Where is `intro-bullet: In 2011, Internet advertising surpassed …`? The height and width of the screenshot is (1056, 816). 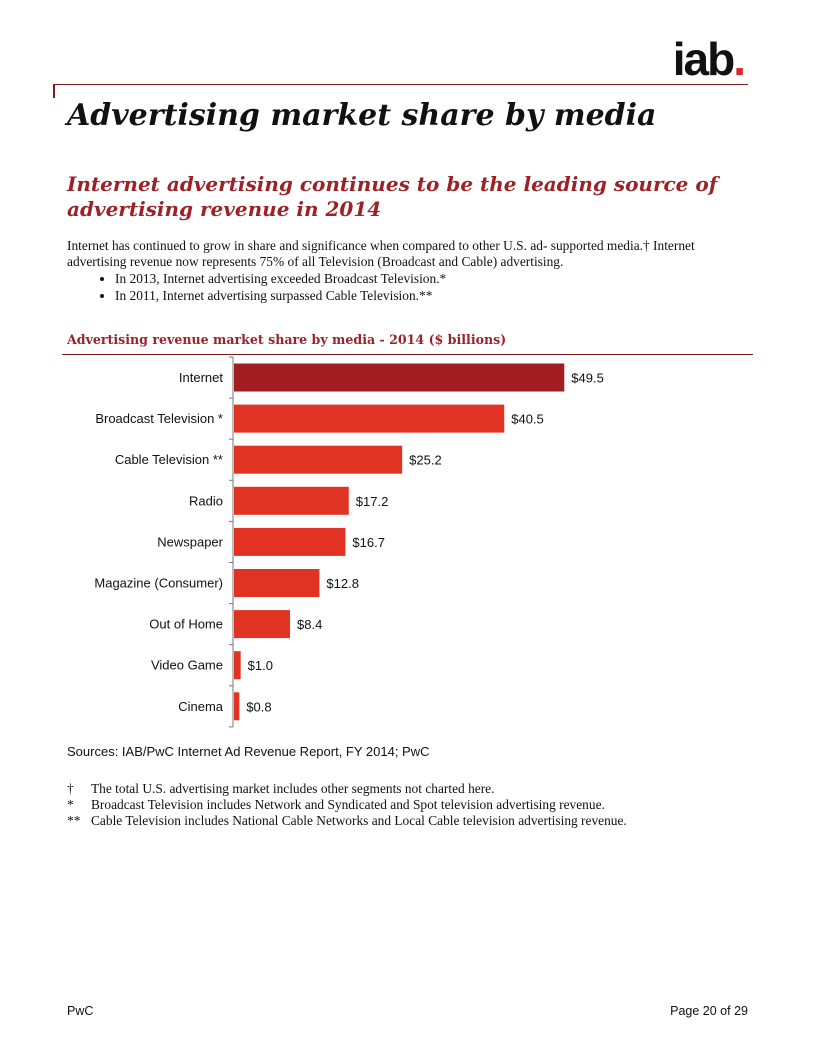 intro-bullet: In 2011, Internet advertising surpassed … is located at coordinates (436, 295).